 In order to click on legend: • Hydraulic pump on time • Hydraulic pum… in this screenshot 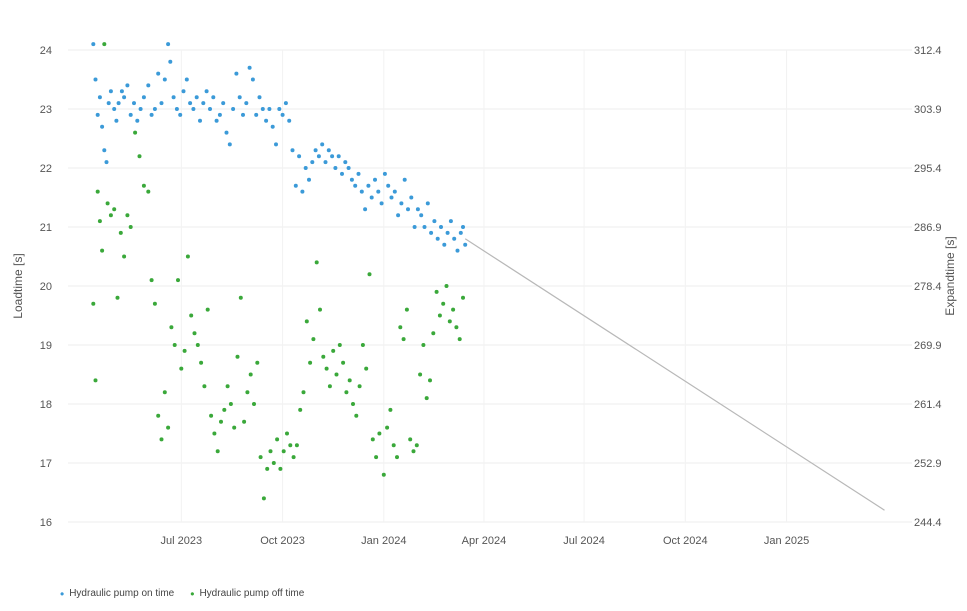, I will do `click(182, 593)`.